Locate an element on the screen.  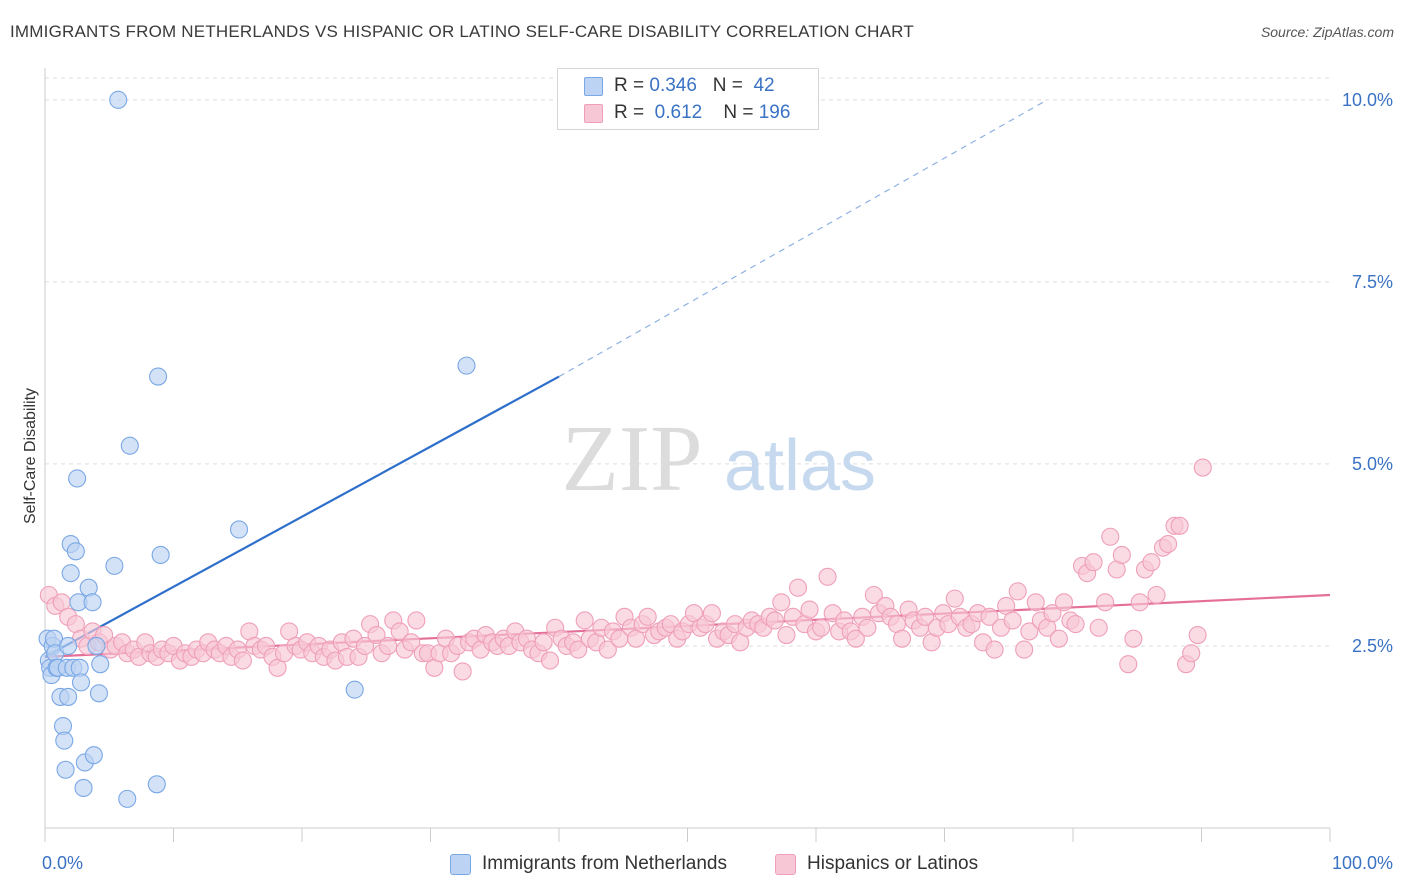
legend-r-value: 0.346 is located at coordinates (673, 85).